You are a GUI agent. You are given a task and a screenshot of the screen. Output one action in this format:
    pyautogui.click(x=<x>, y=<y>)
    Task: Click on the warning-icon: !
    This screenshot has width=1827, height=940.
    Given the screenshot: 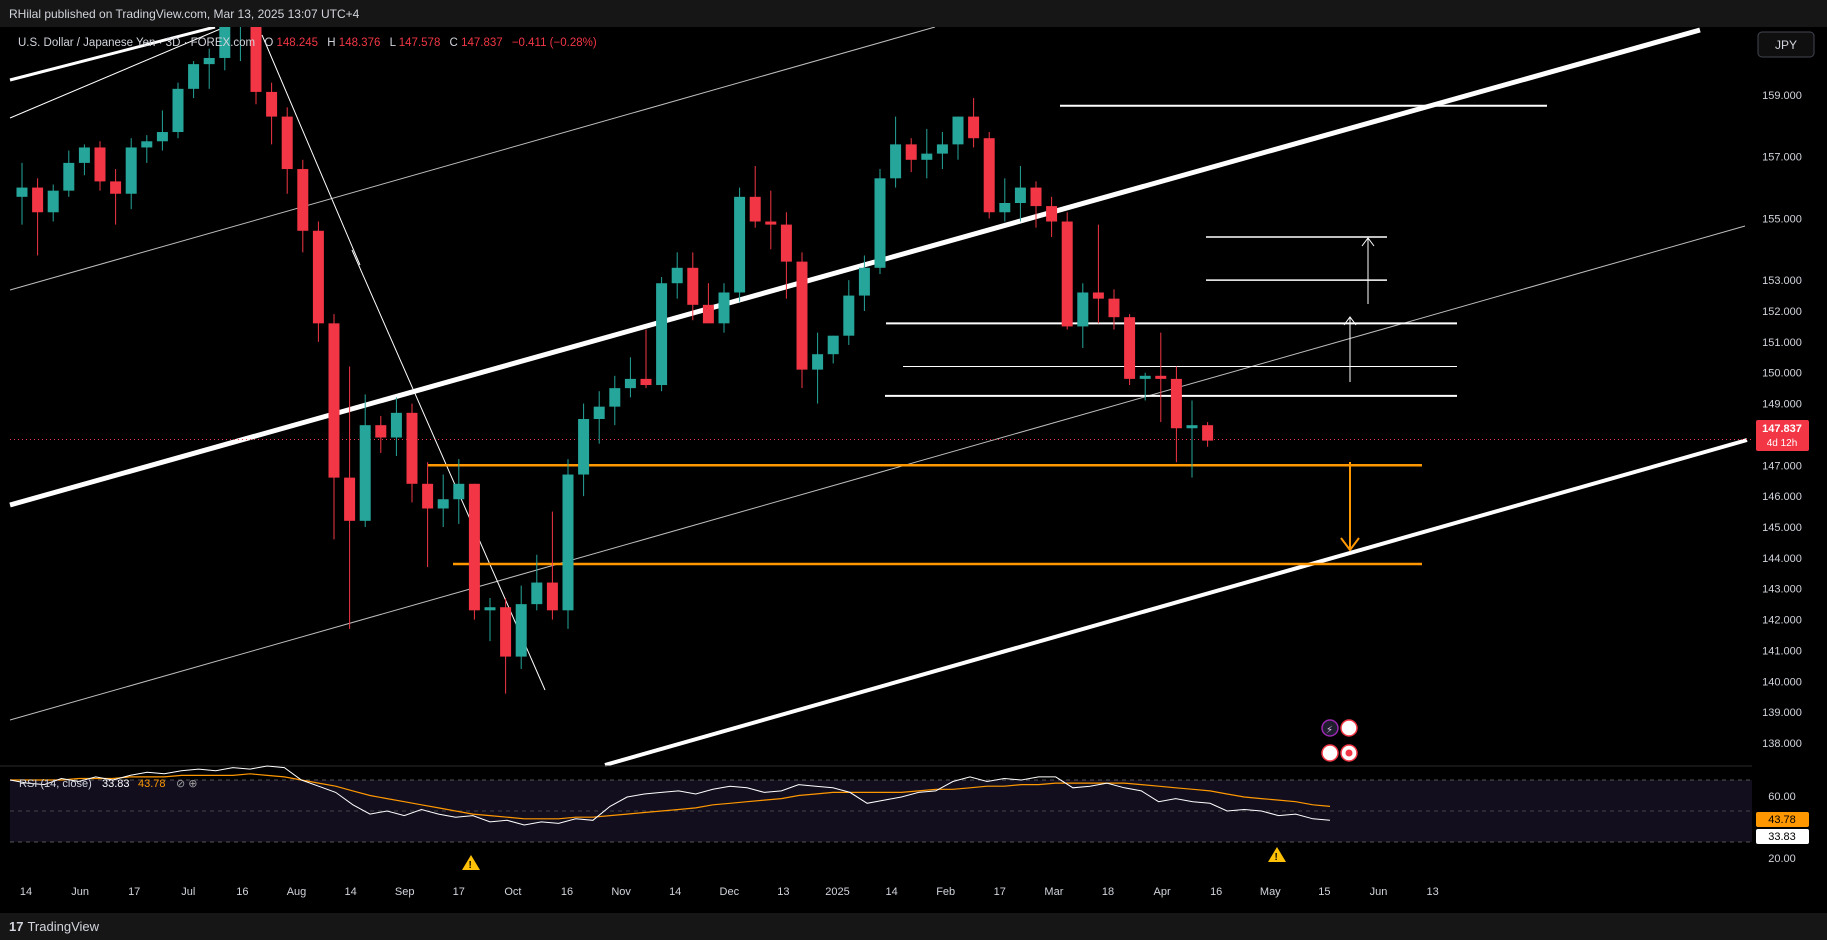 What is the action you would take?
    pyautogui.click(x=471, y=863)
    